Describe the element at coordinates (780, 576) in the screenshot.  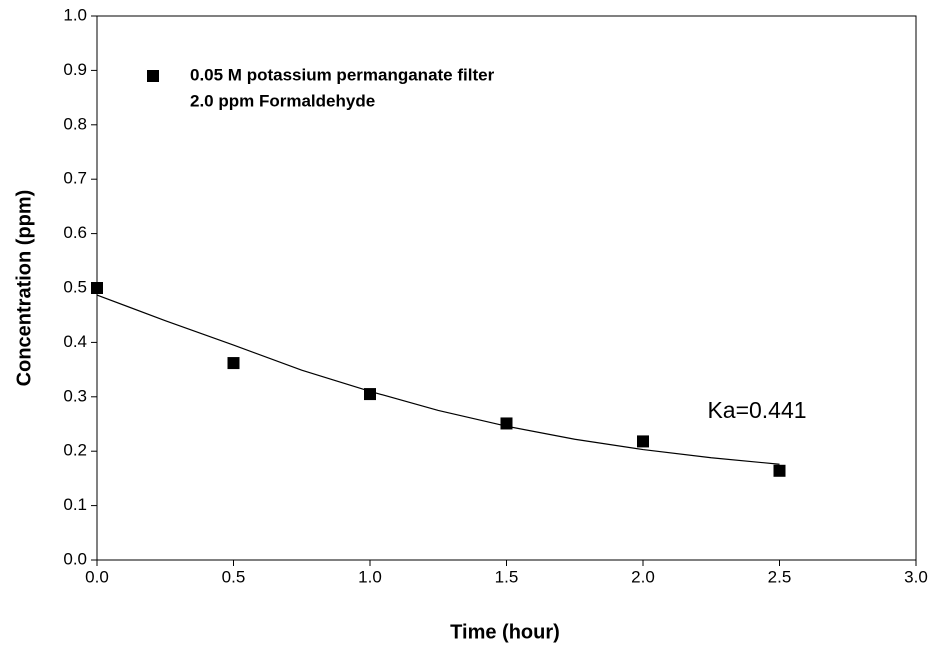
I see `x-tick-label: 2.5` at that location.